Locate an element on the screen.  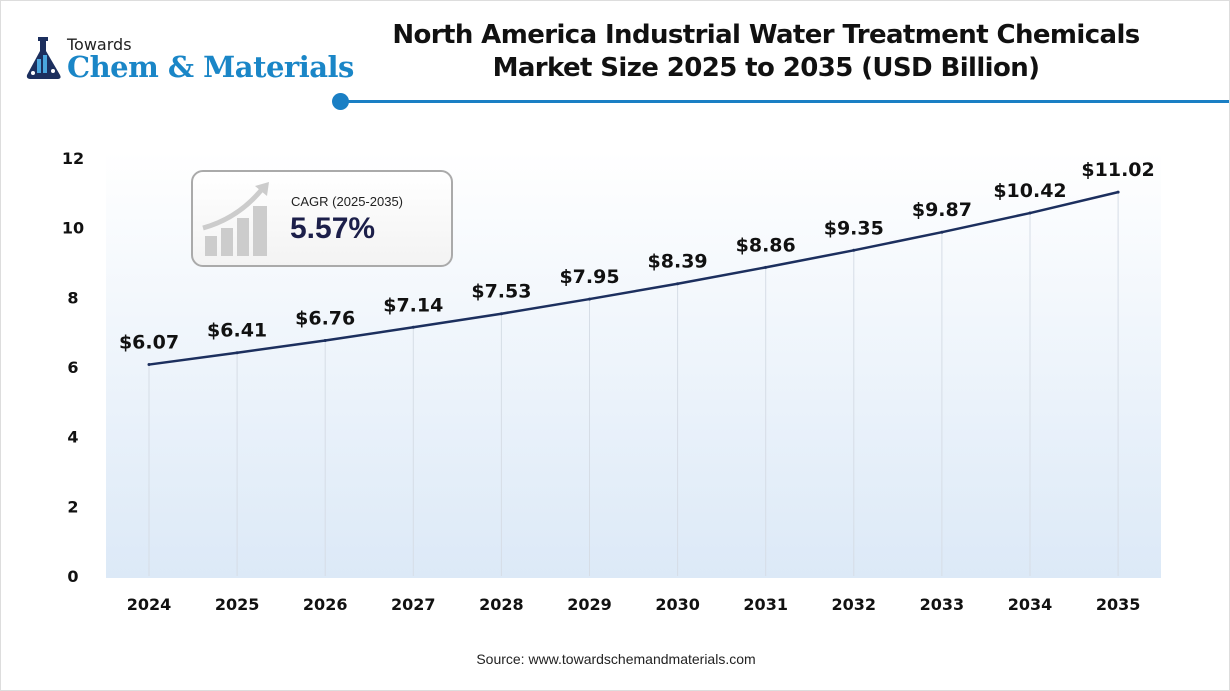
data-label: $6.76 is located at coordinates (325, 319).